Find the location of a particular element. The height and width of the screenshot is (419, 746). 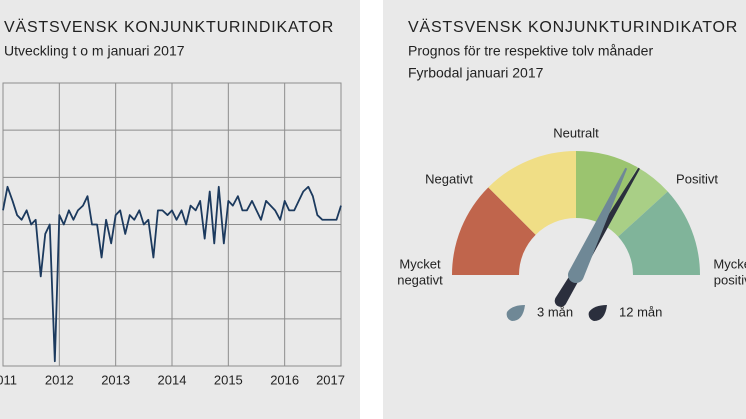

x-tick-label: 2011 is located at coordinates (8, 379).